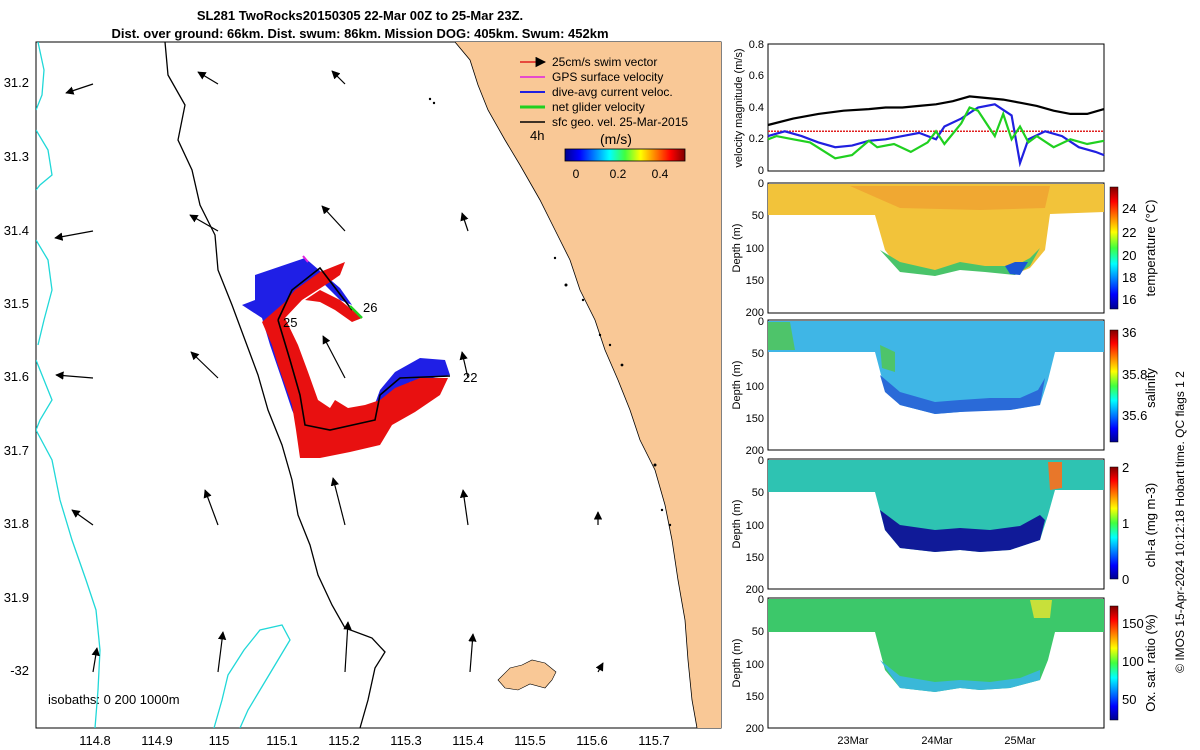  What do you see at coordinates (1020, 741) in the screenshot?
I see `date-tick-25mar: 25Mar` at bounding box center [1020, 741].